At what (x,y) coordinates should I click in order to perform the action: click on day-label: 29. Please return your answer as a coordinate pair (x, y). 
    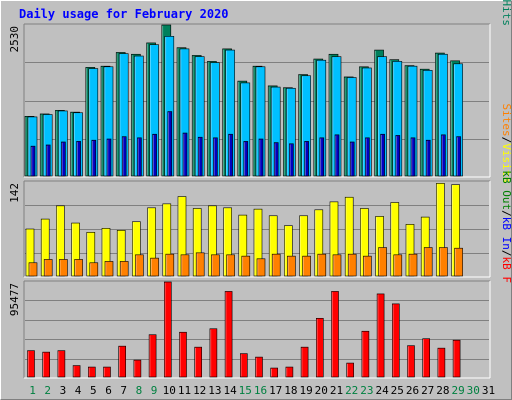
    Looking at the image, I should click on (457, 390).